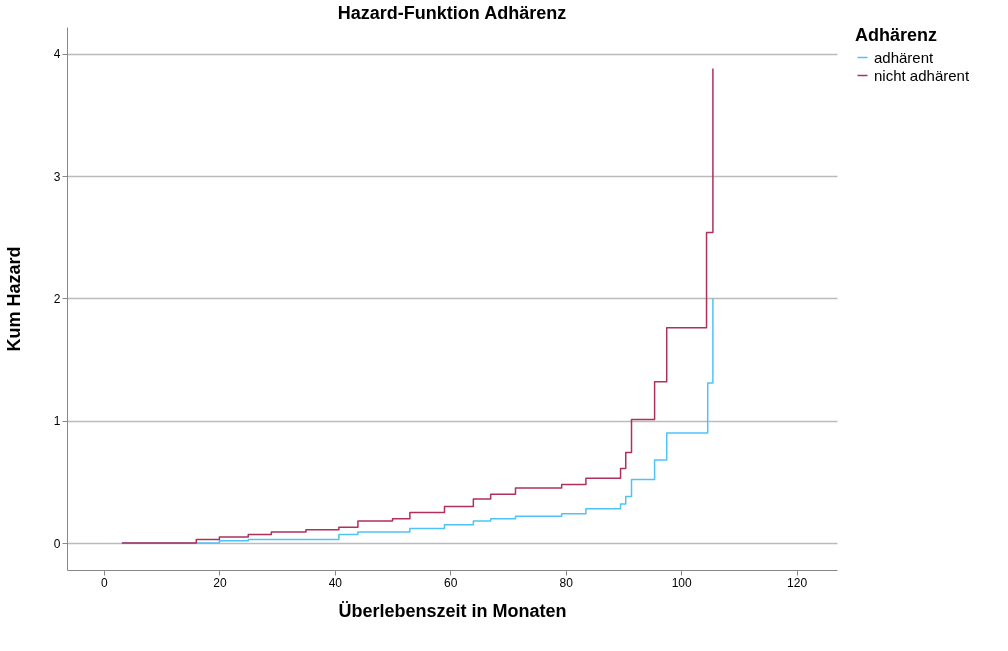  Describe the element at coordinates (57, 421) in the screenshot. I see `y-tick-label: 1` at that location.